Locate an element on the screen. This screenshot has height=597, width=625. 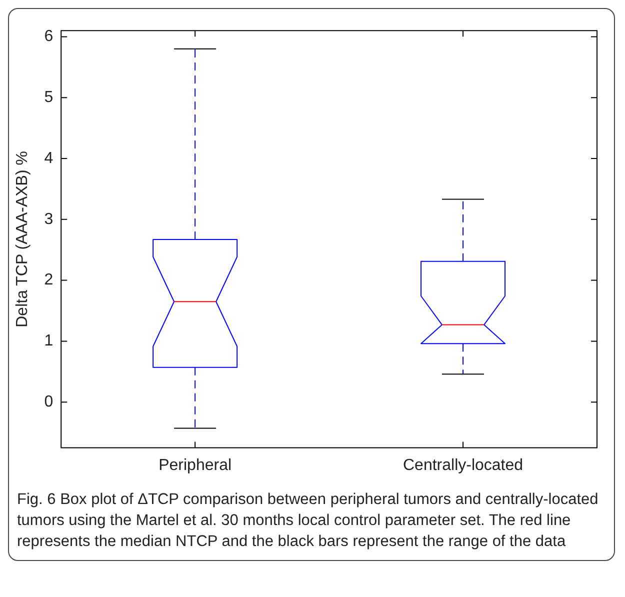
y-tick-label: 4 is located at coordinates (49, 158).